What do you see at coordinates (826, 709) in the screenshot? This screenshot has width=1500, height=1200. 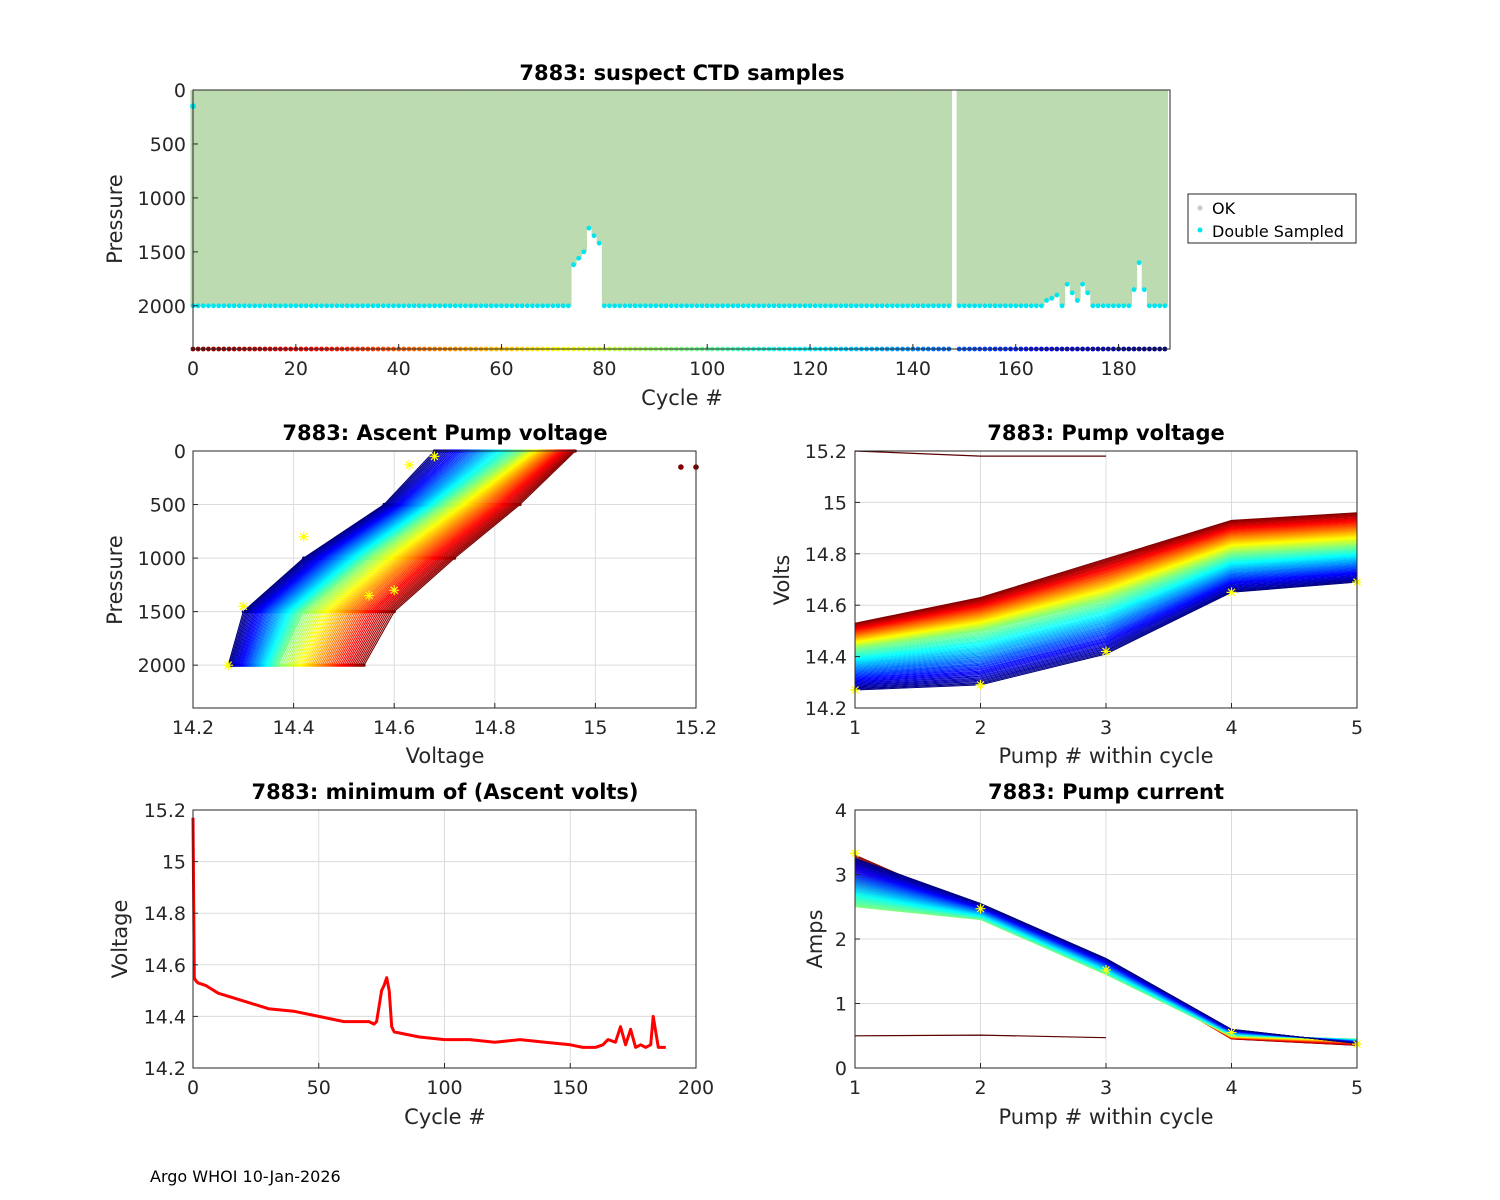 I see `y-tick-label: 14.2` at bounding box center [826, 709].